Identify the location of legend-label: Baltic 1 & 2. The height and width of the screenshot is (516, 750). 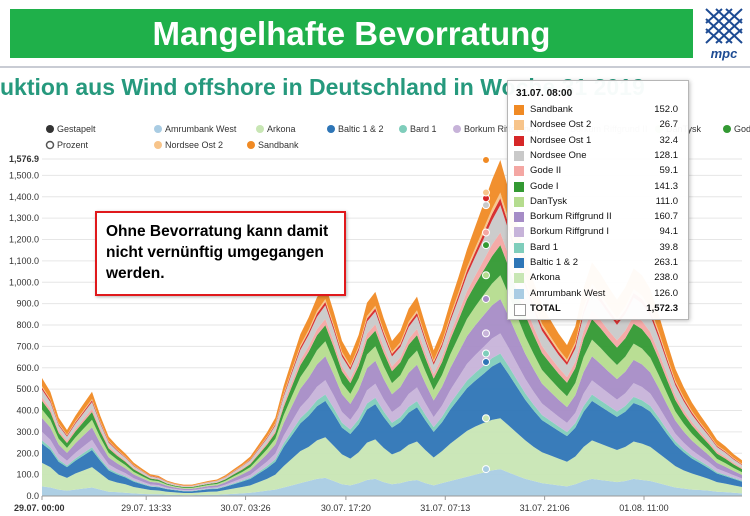
(361, 129).